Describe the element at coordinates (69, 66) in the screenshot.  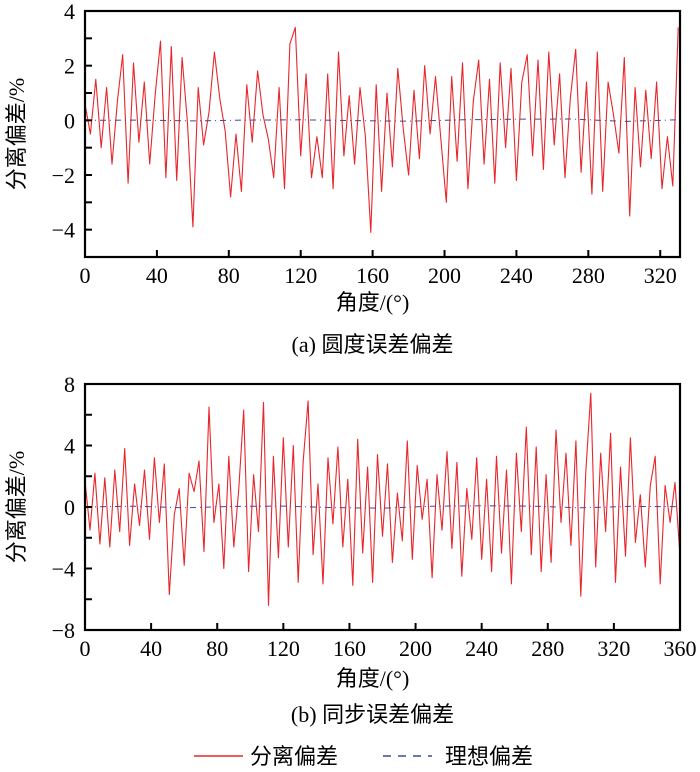
I see `y-tick-label: 2` at that location.